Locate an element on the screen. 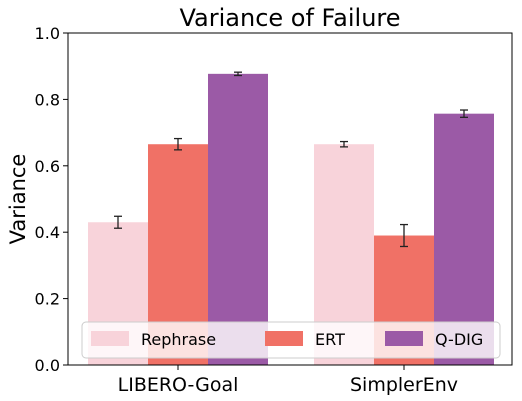  y-tick-label: 0.6 is located at coordinates (47, 166).